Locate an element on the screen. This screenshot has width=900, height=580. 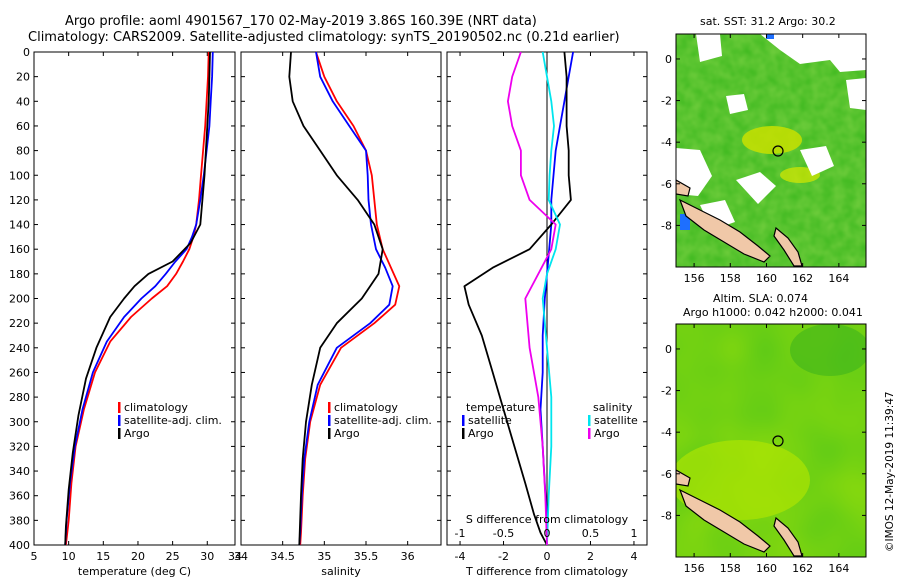
x-tick-label: 15 is located at coordinates (103, 556).